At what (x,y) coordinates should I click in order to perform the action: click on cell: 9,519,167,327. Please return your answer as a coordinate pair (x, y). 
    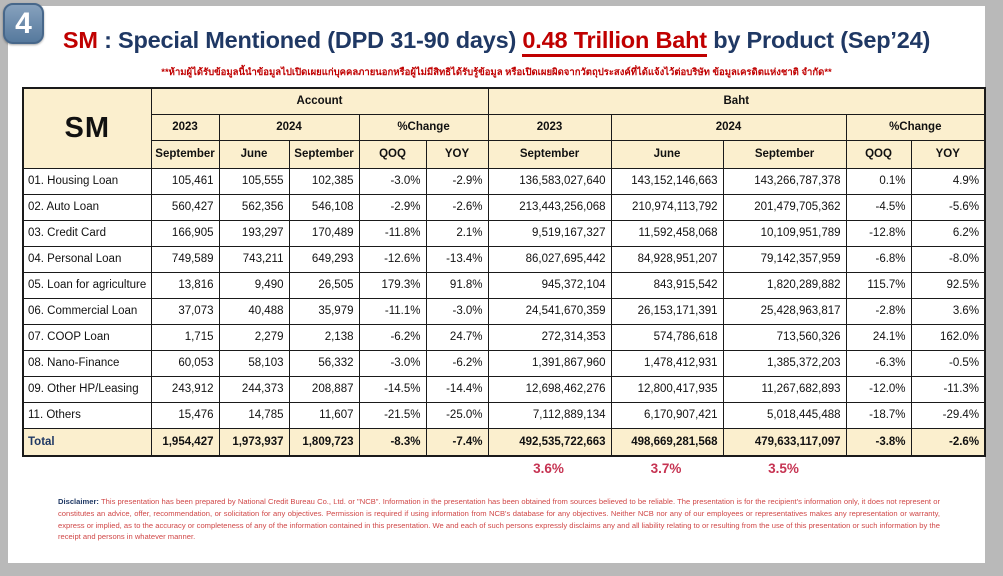
    Looking at the image, I should click on (549, 233).